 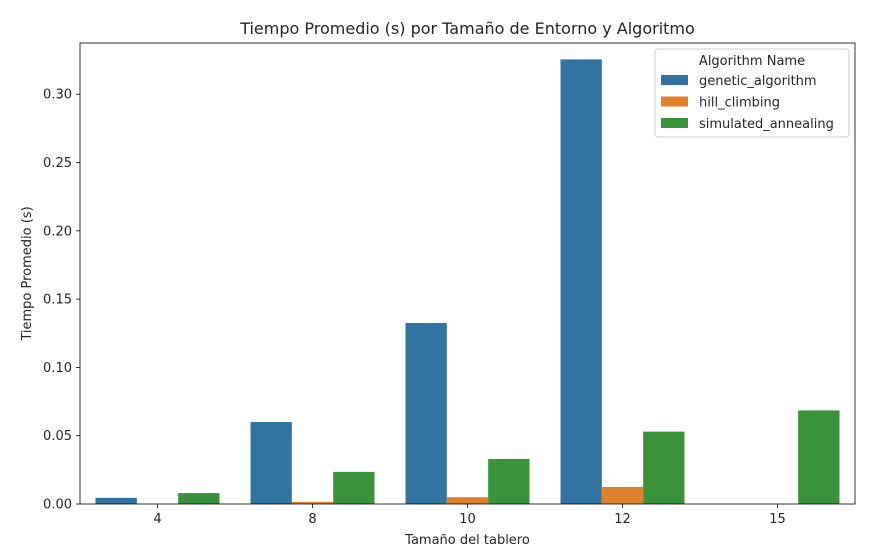 What do you see at coordinates (467, 519) in the screenshot?
I see `x-tick-label: 10` at bounding box center [467, 519].